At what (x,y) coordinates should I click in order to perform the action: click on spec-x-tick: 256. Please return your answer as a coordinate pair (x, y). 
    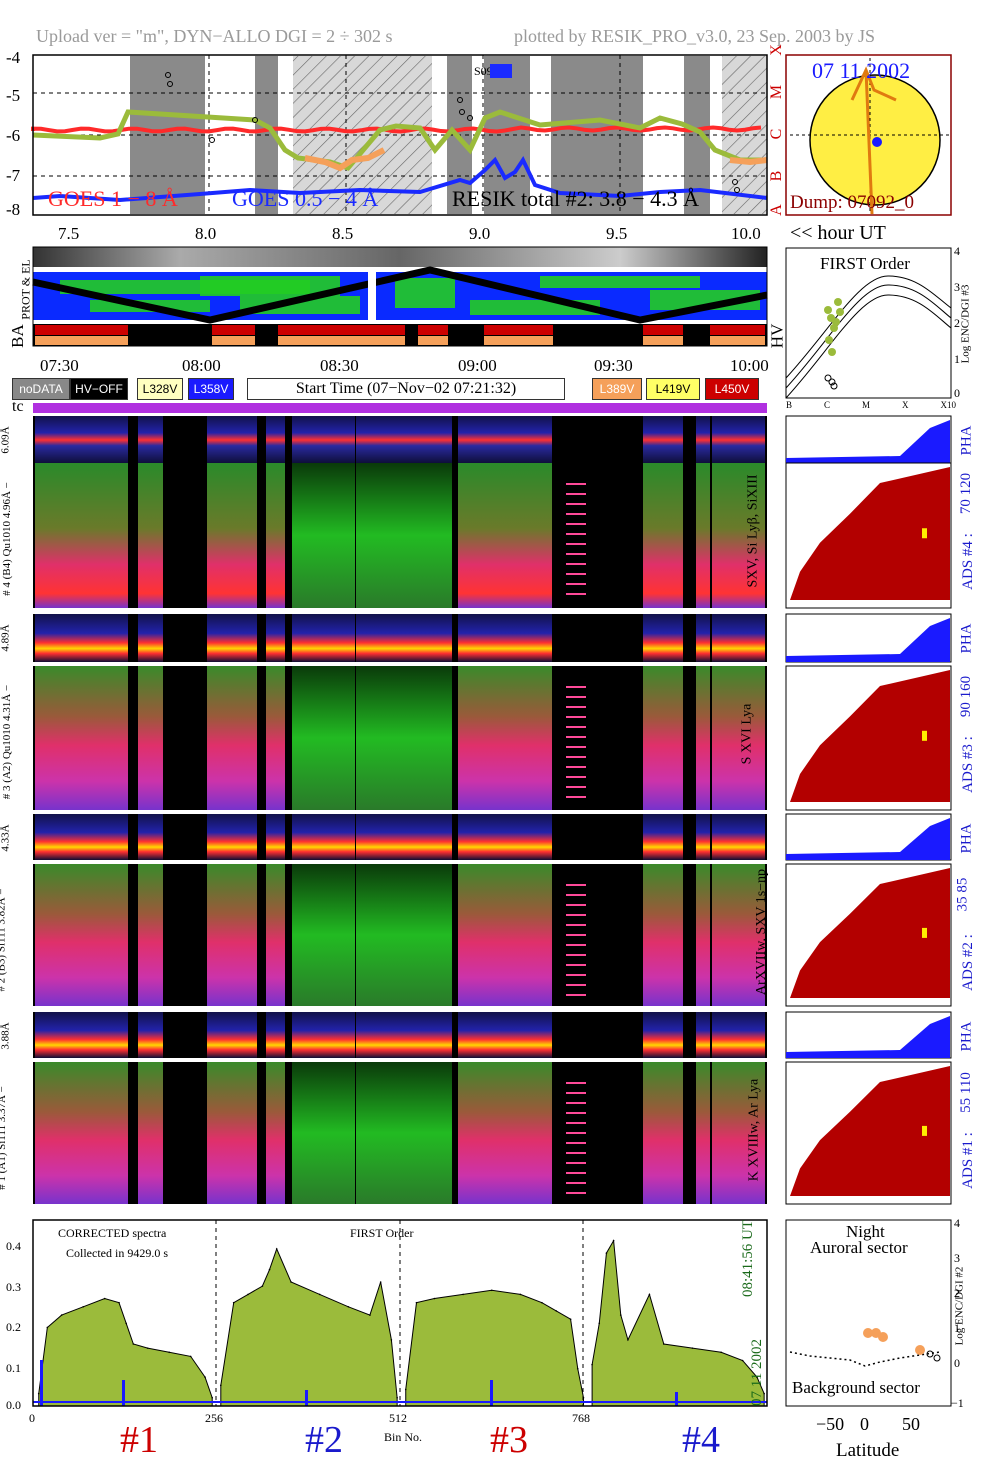
    Looking at the image, I should click on (214, 1418).